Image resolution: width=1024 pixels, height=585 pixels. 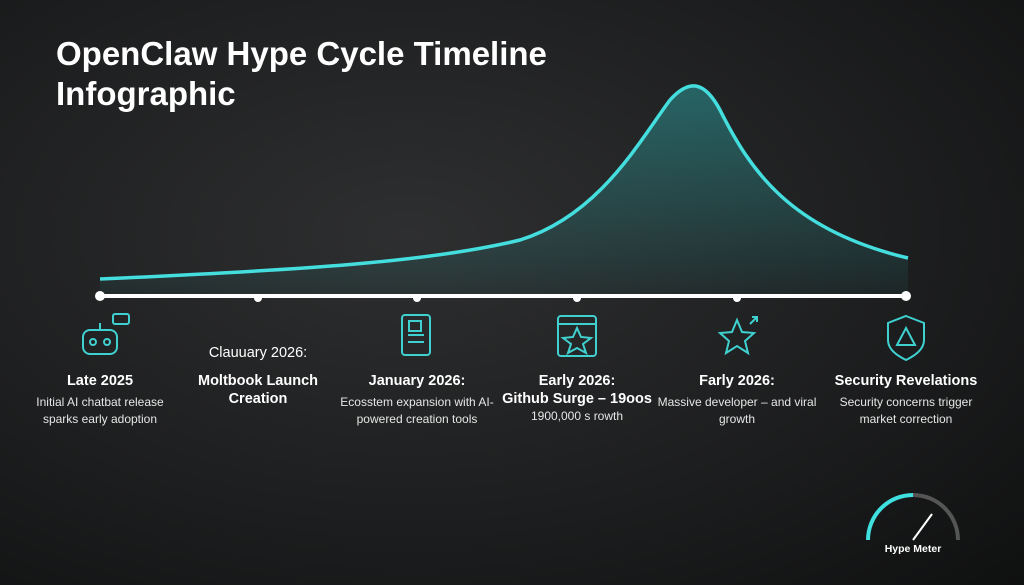 I want to click on hype-meter-gauge, so click(x=913, y=517).